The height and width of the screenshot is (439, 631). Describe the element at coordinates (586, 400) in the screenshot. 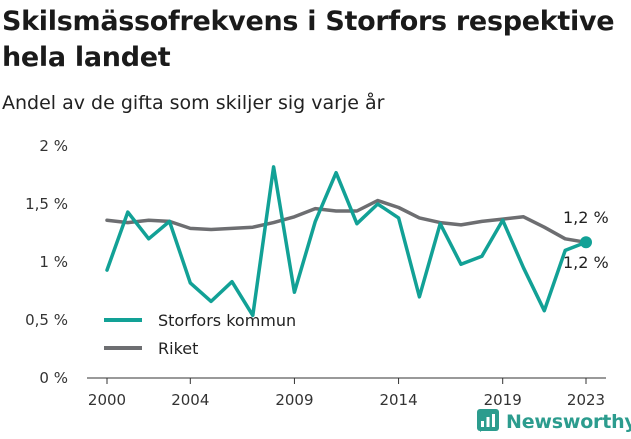

I see `x-tick-label: 2023` at that location.